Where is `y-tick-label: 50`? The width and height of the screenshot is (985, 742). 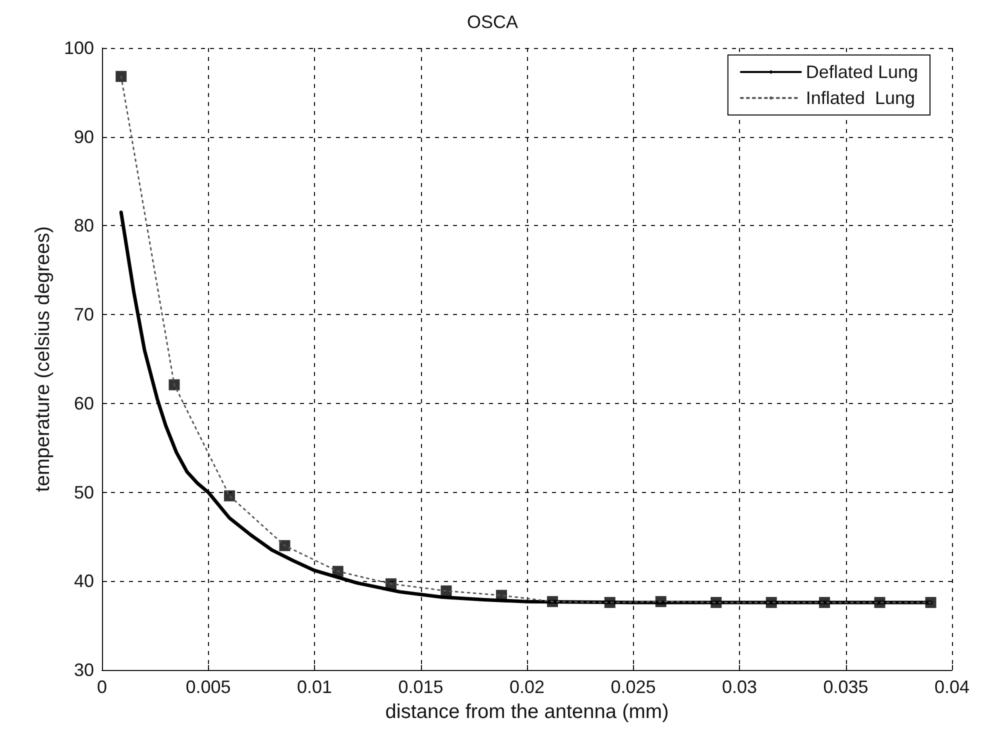 y-tick-label: 50 is located at coordinates (84, 492).